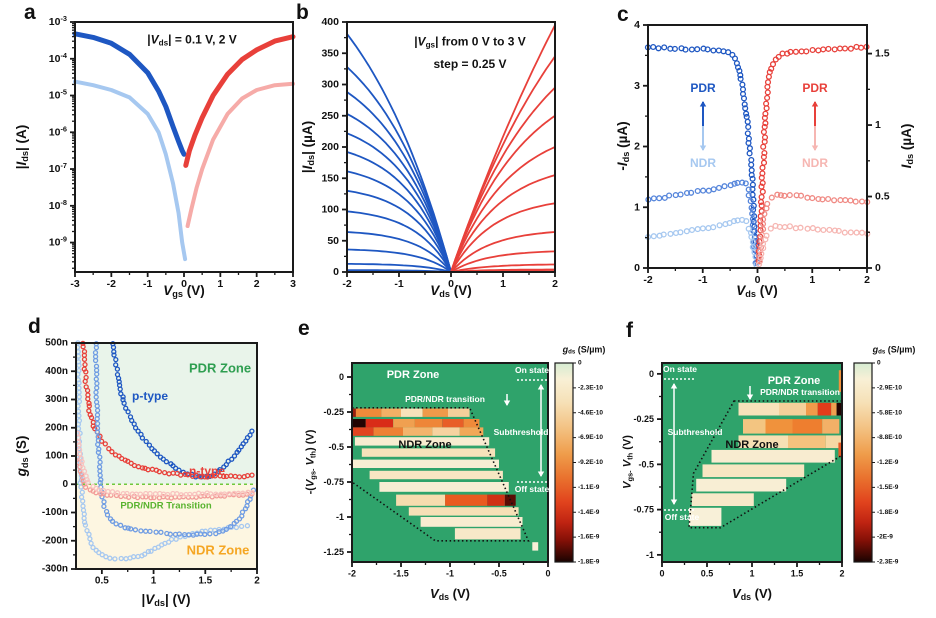  I want to click on f-transition-label: PDR/NDR transition, so click(800, 392).